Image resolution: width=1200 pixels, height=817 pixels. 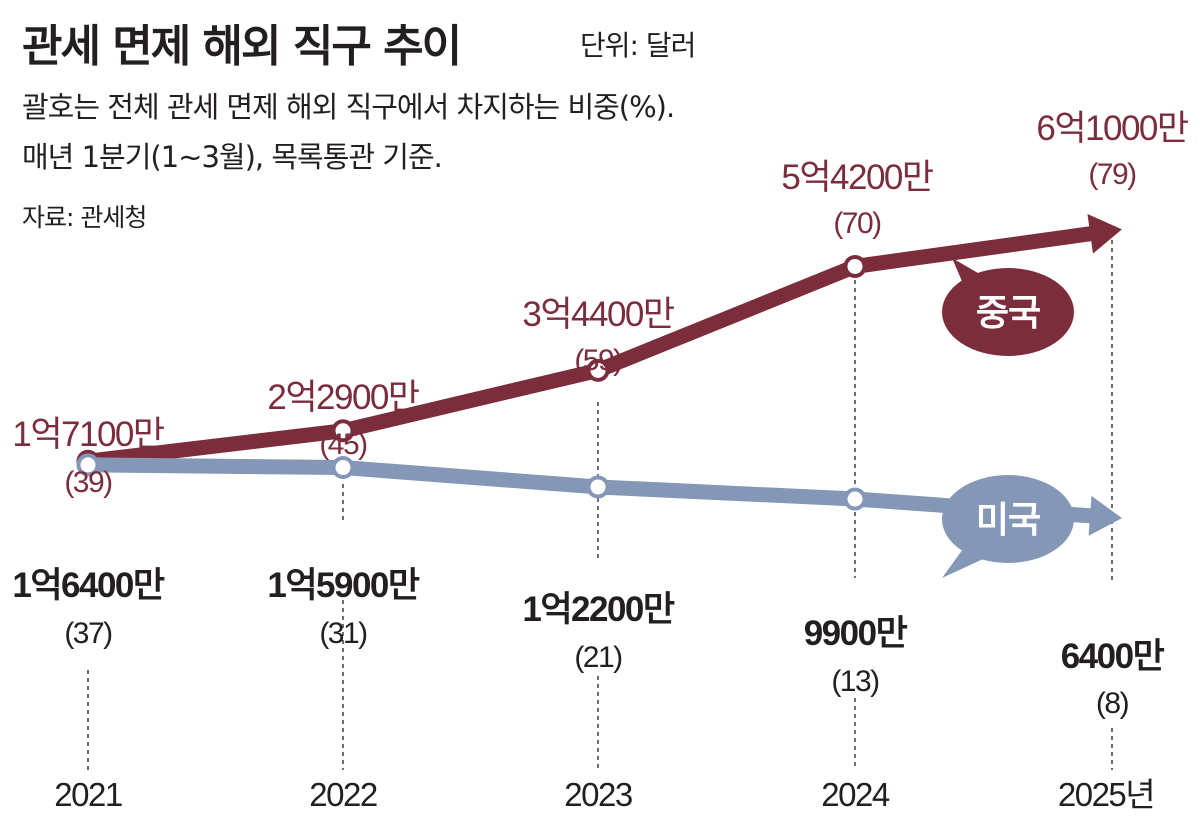 What do you see at coordinates (343, 444) in the screenshot?
I see `china-share-label: (45)` at bounding box center [343, 444].